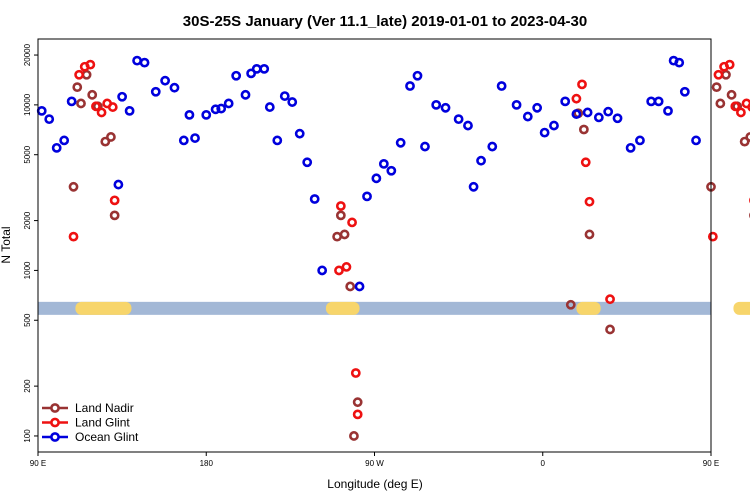  I want to click on y-tick-label: 5000, so click(27, 154).